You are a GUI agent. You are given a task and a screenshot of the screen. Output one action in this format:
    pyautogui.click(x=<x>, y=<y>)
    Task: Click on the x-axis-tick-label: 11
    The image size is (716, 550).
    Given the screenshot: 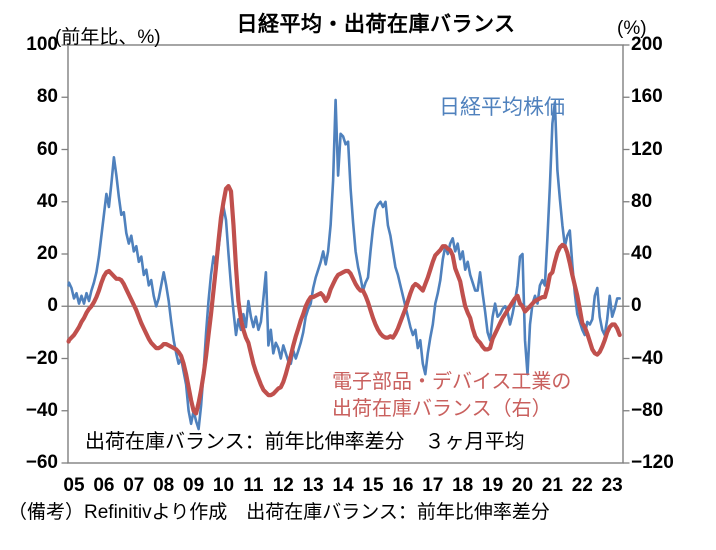 What is the action you would take?
    pyautogui.click(x=253, y=485)
    